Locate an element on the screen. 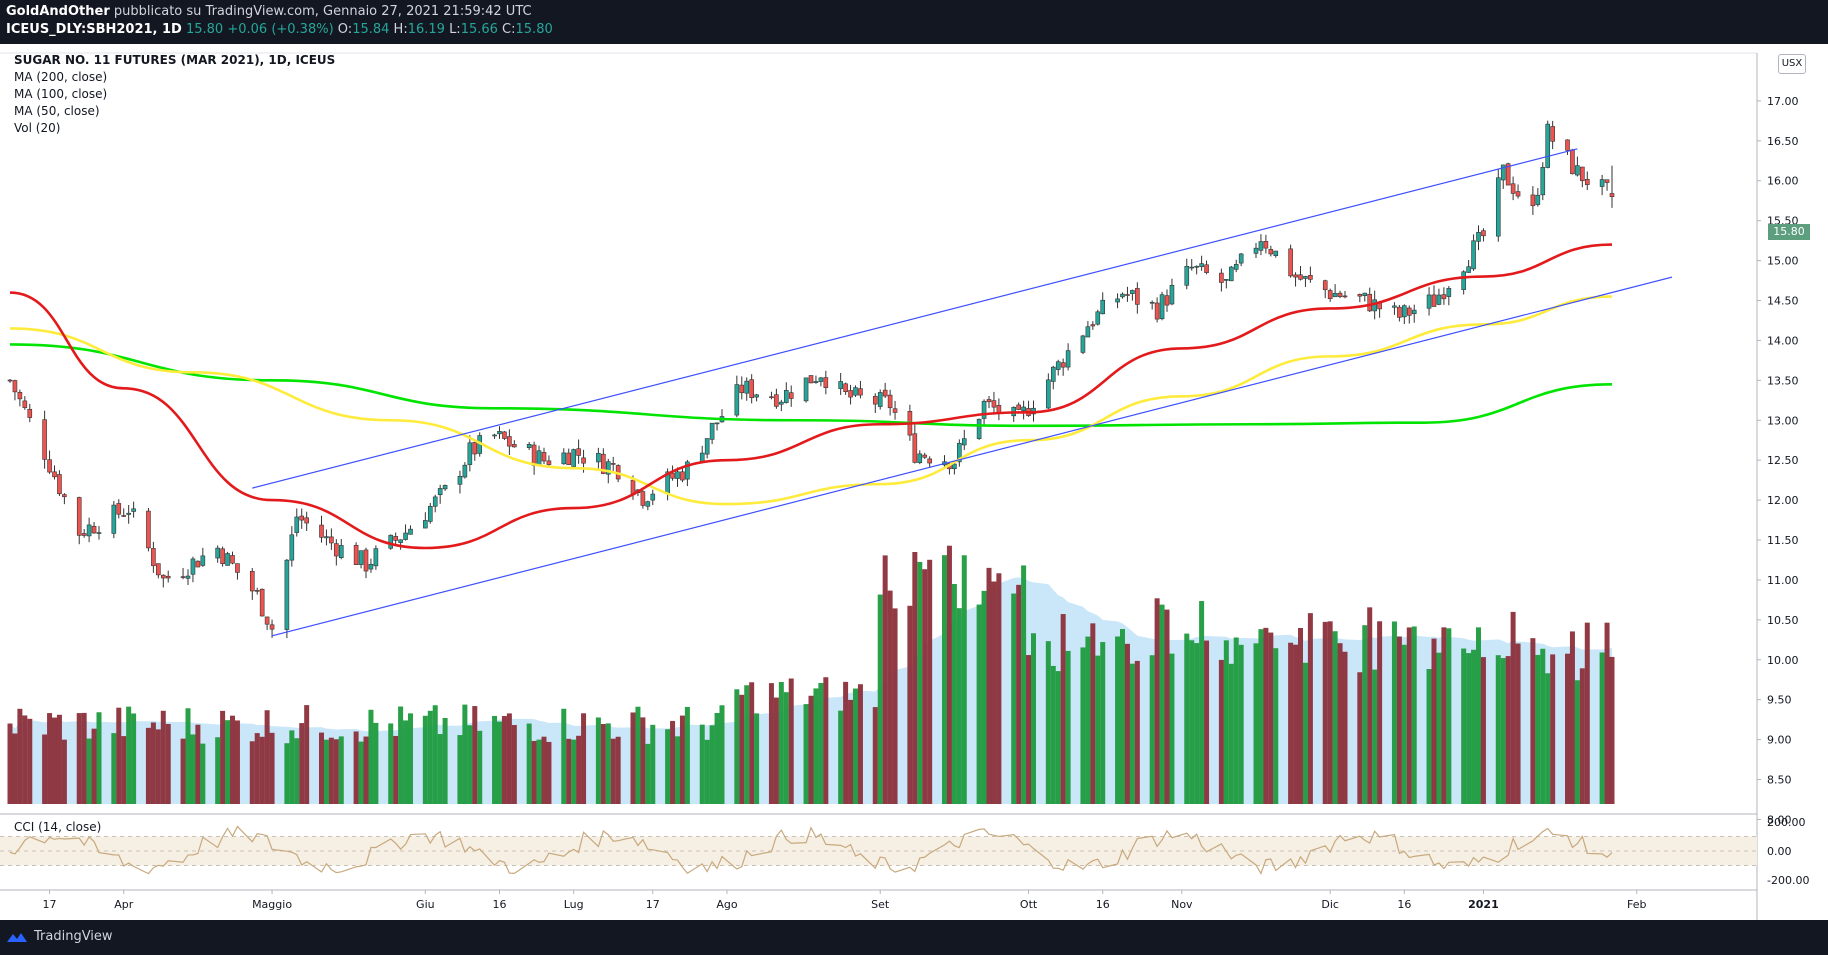 This screenshot has height=955, width=1828. price-tick-label: 16.00 is located at coordinates (1783, 181).